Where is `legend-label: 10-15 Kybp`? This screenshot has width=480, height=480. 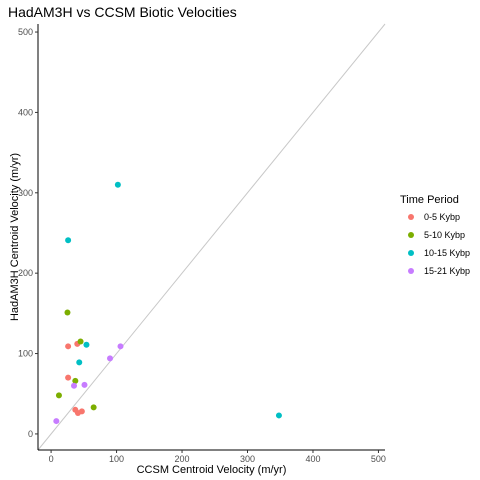
legend-label: 10-15 Kybp is located at coordinates (447, 253).